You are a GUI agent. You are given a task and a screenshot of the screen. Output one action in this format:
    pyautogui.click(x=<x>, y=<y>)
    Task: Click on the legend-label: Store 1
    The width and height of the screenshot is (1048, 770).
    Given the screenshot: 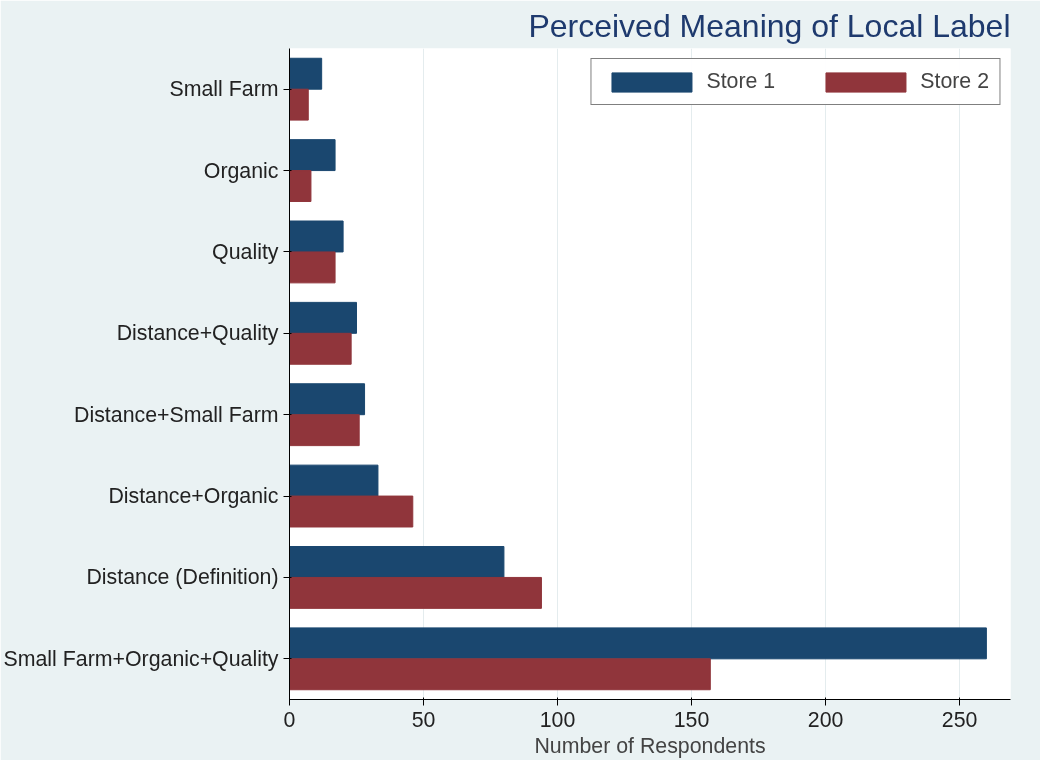 What is the action you would take?
    pyautogui.click(x=741, y=81)
    